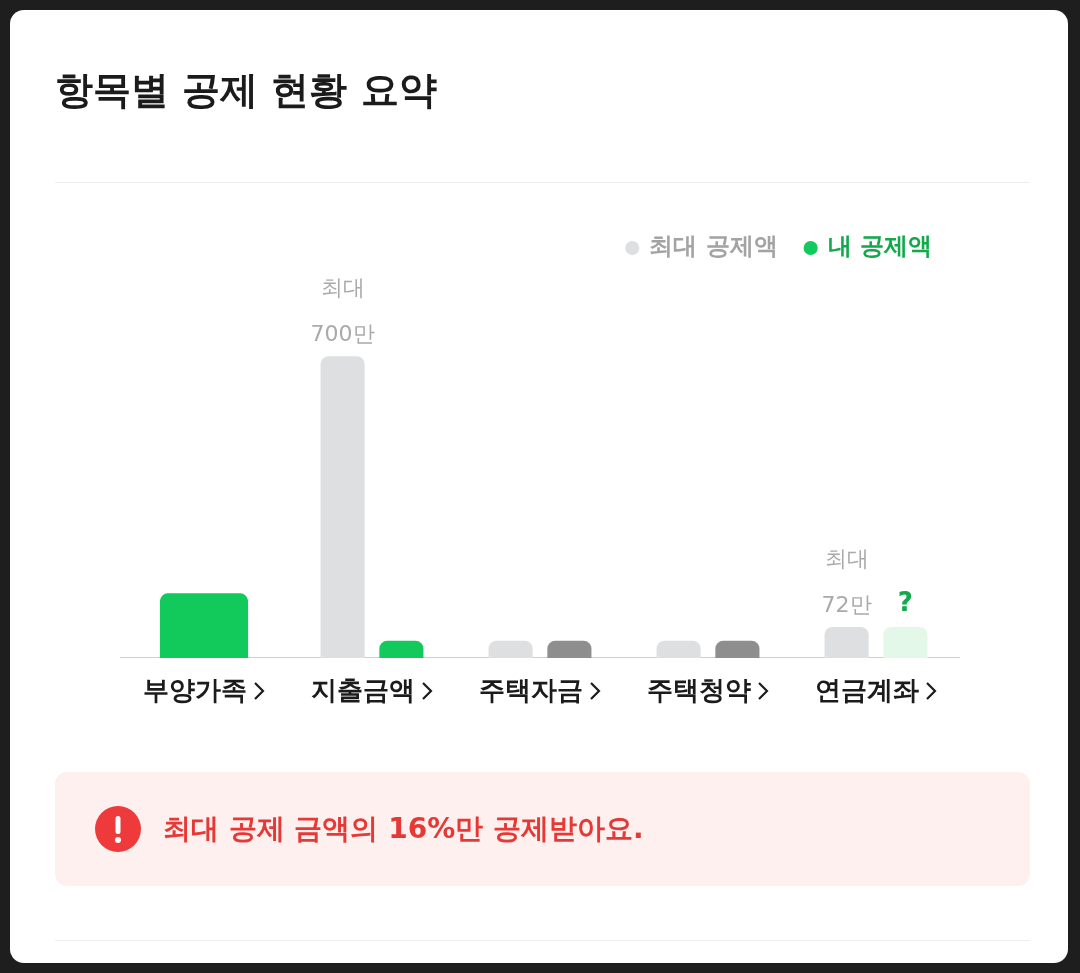  What do you see at coordinates (846, 581) in the screenshot?
I see `data-label: 최대 72만` at bounding box center [846, 581].